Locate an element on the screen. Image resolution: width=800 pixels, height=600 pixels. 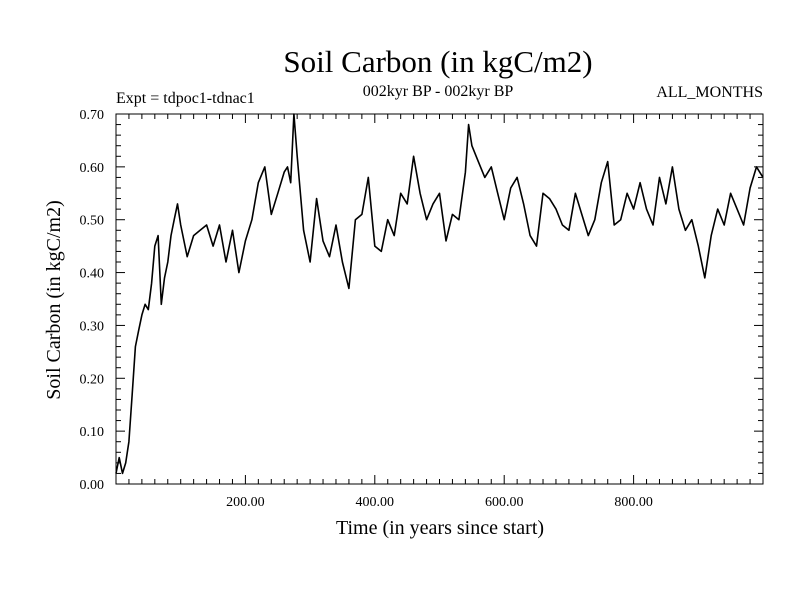
y-tick-label: 0.30 is located at coordinates (92, 326).